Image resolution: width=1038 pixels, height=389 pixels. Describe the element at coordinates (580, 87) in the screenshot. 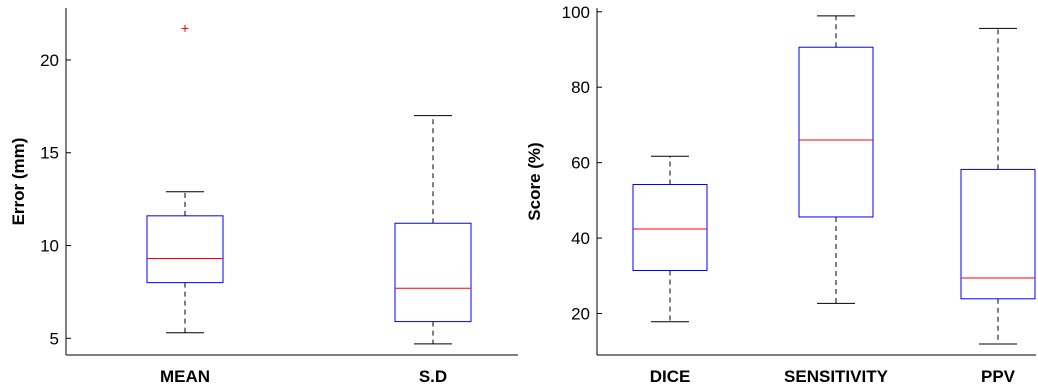

I see `y-tick-label: 80` at that location.